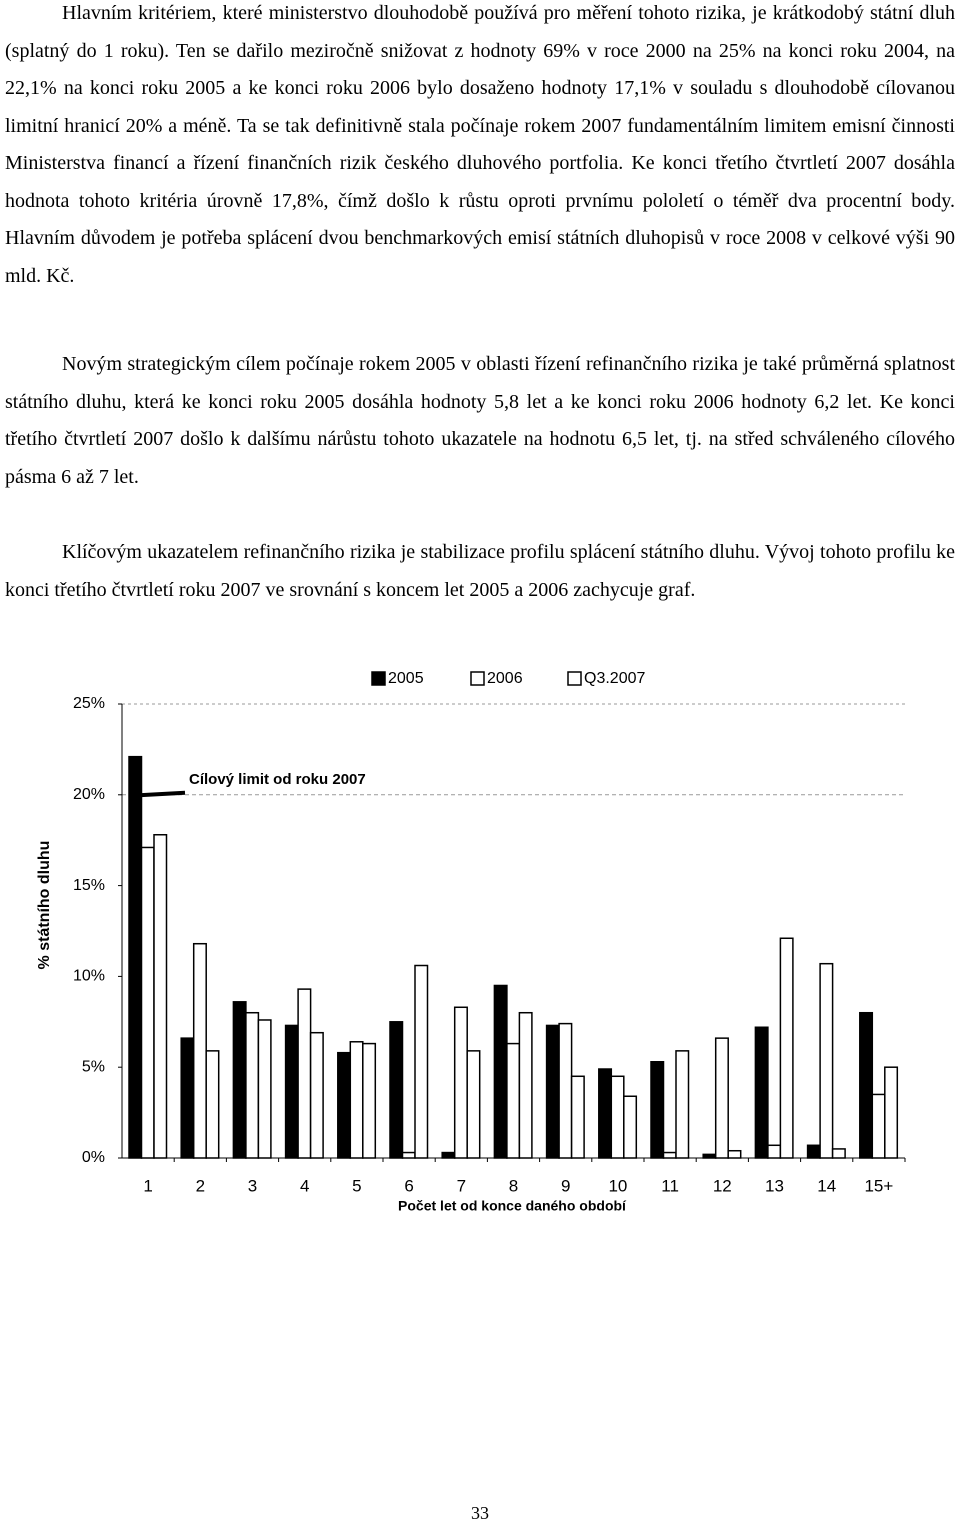 The image size is (960, 1525). I want to click on x-tick-label: 9, so click(565, 1185).